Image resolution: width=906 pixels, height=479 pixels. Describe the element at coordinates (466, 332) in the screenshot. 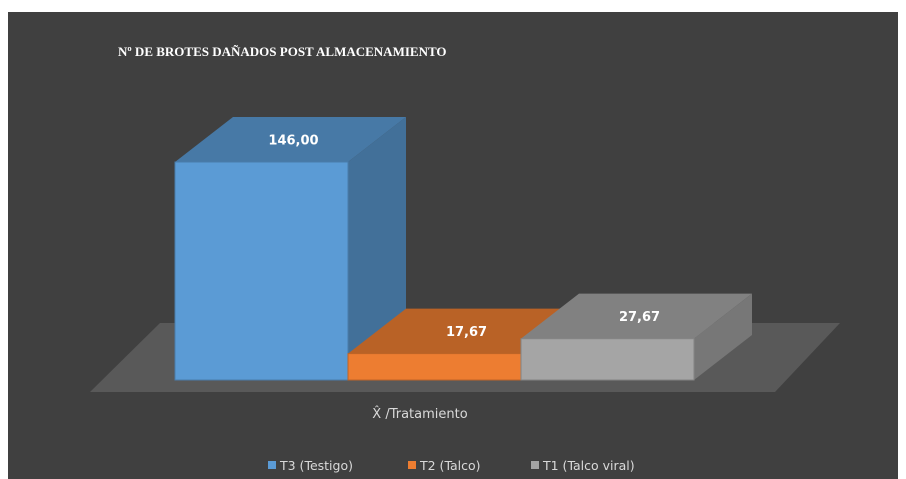

I see `data-label: 17,67` at that location.